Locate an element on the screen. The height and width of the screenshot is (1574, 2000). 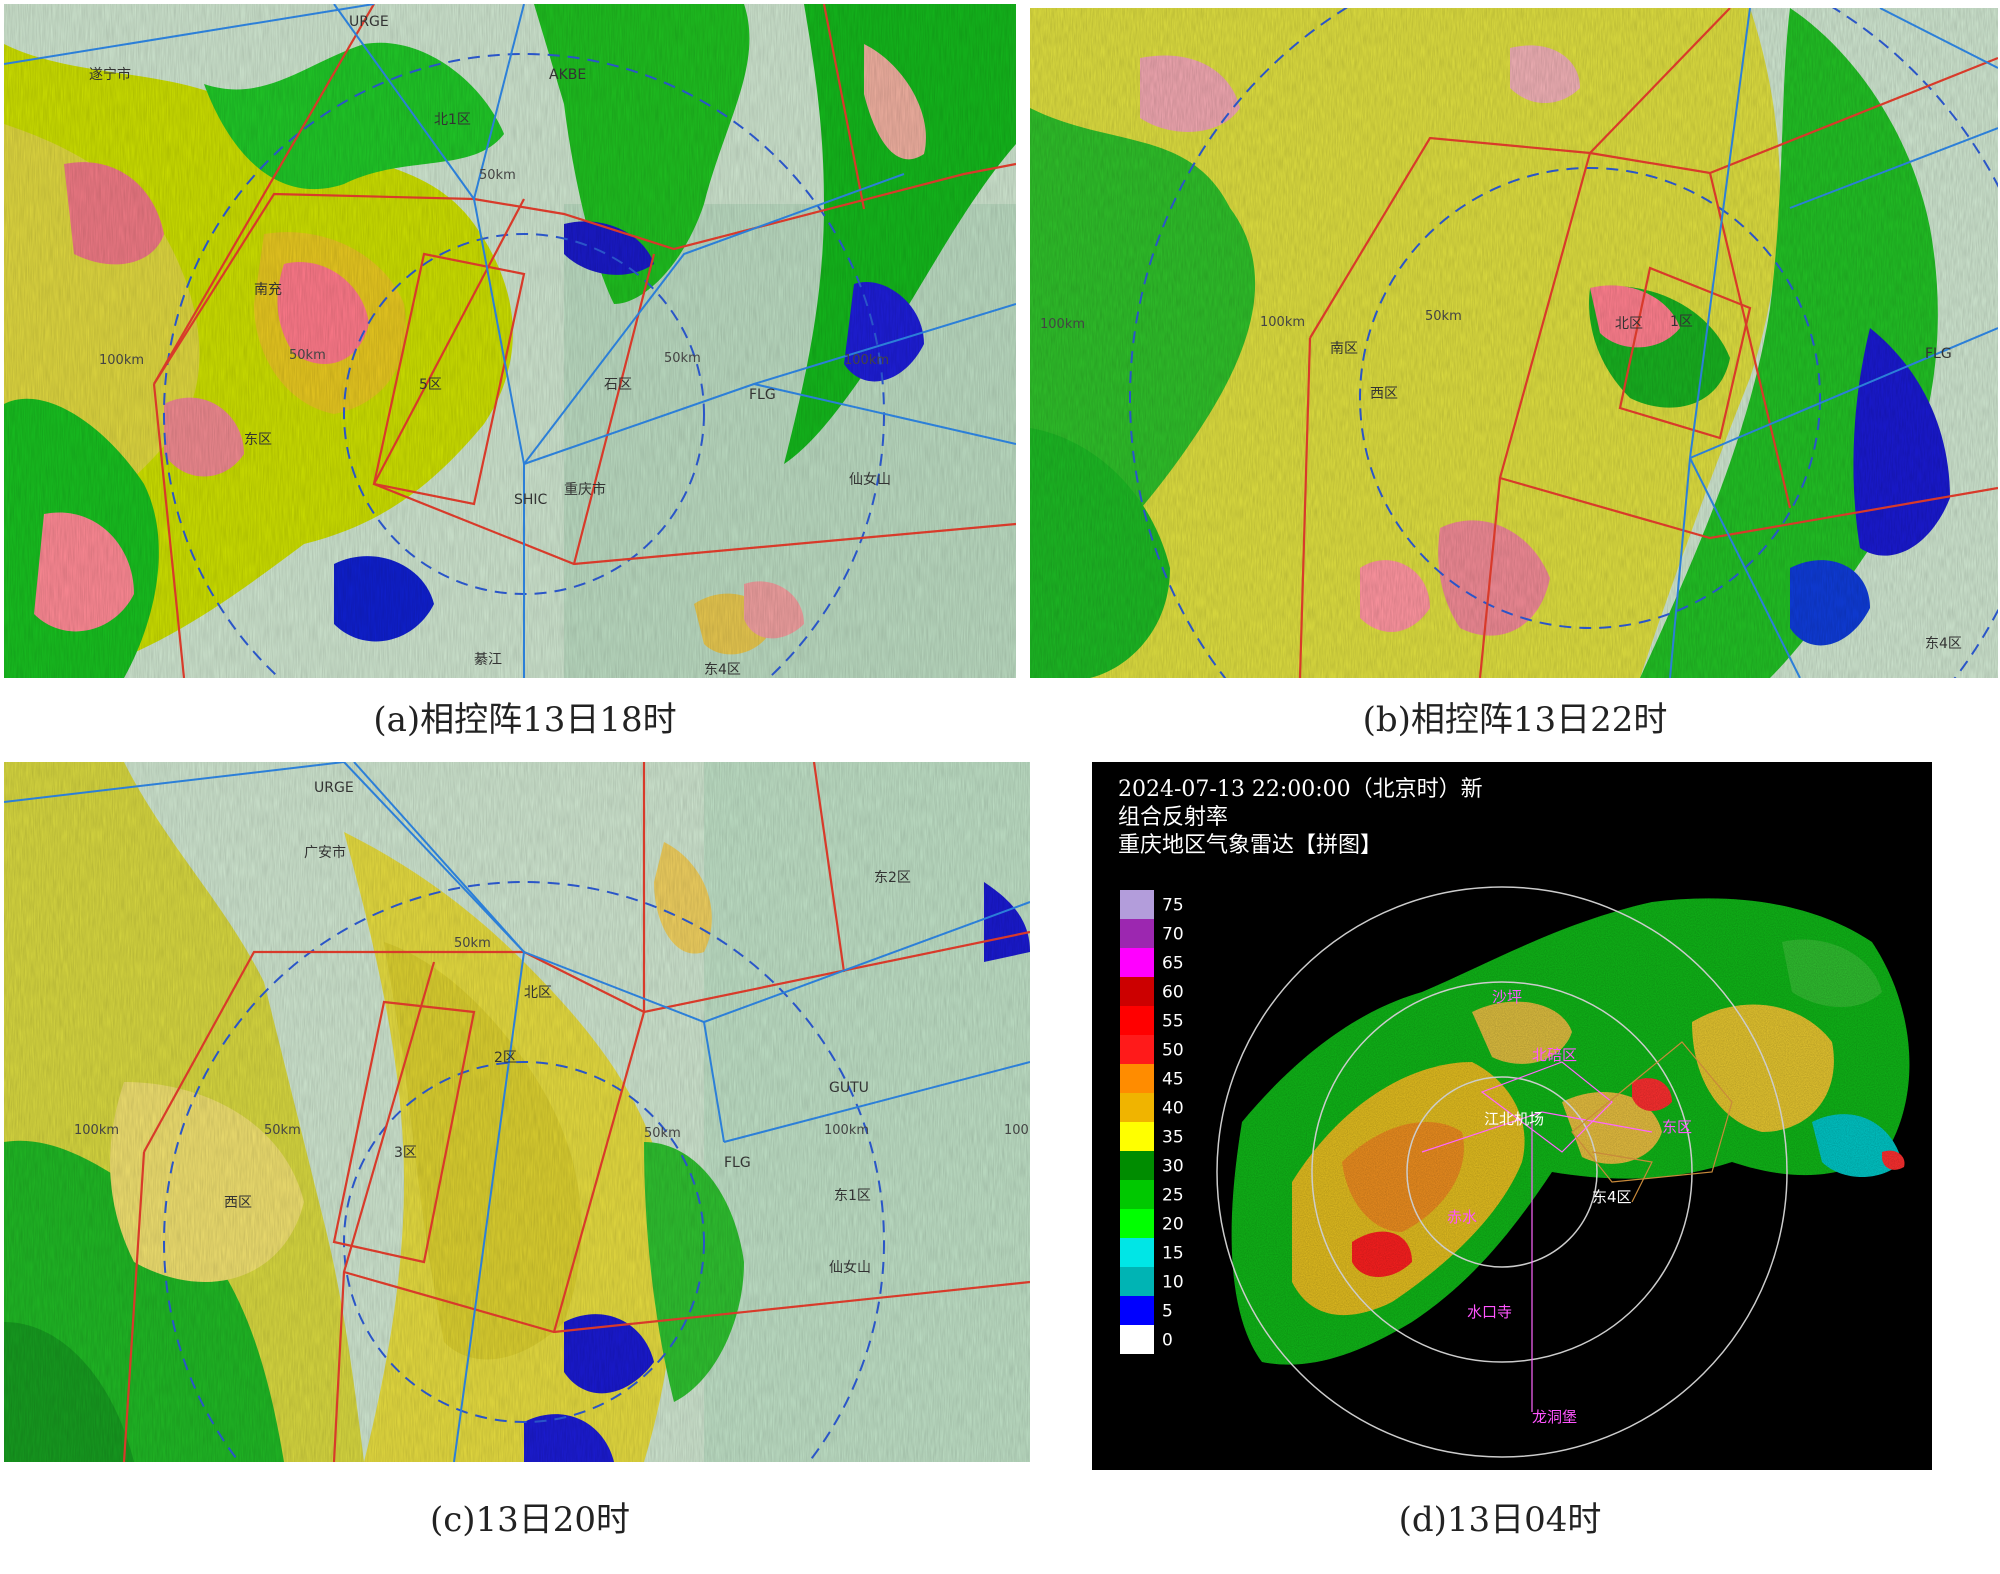
place-label: 西区 is located at coordinates (238, 1203).